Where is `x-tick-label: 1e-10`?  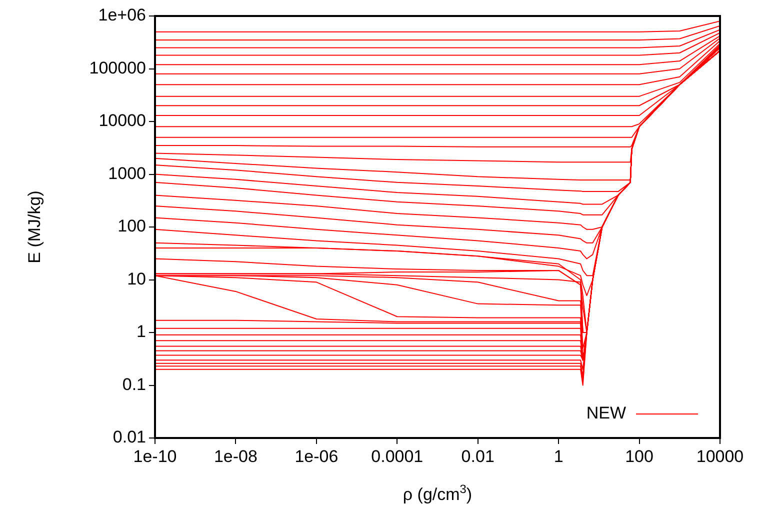
x-tick-label: 1e-10 is located at coordinates (155, 456).